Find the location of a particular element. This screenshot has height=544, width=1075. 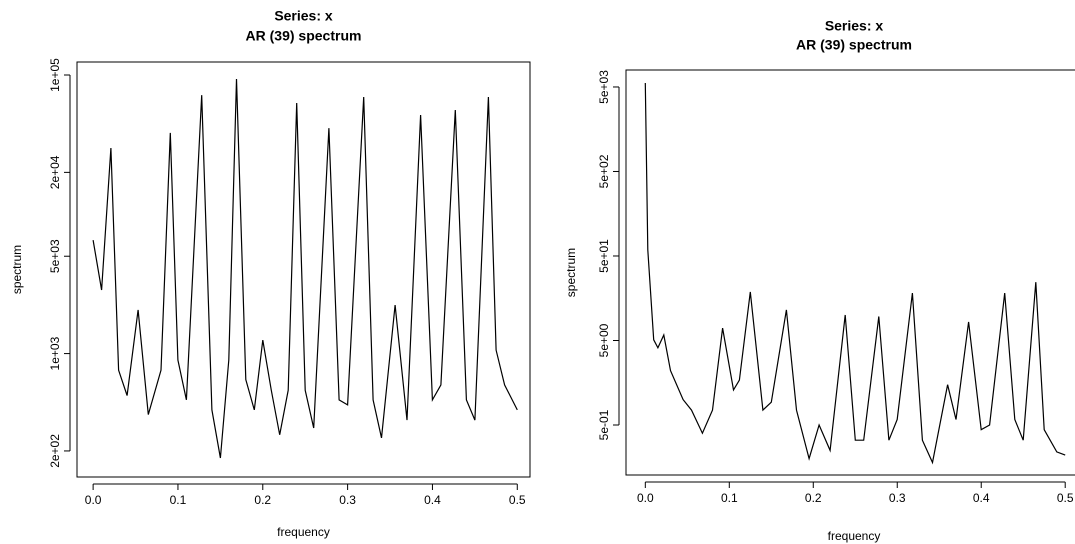

y-tick-label: 2e+02 is located at coordinates (55, 451).